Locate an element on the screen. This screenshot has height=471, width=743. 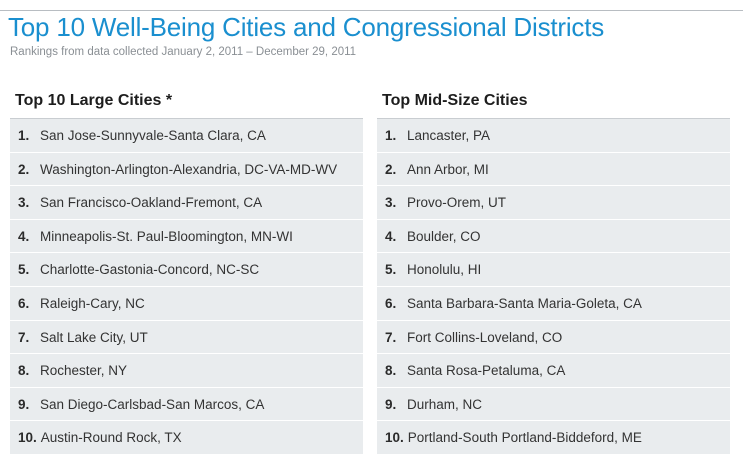
city-name: Minneapolis-St. Paul-Bloomington, MN-WI is located at coordinates (166, 236).